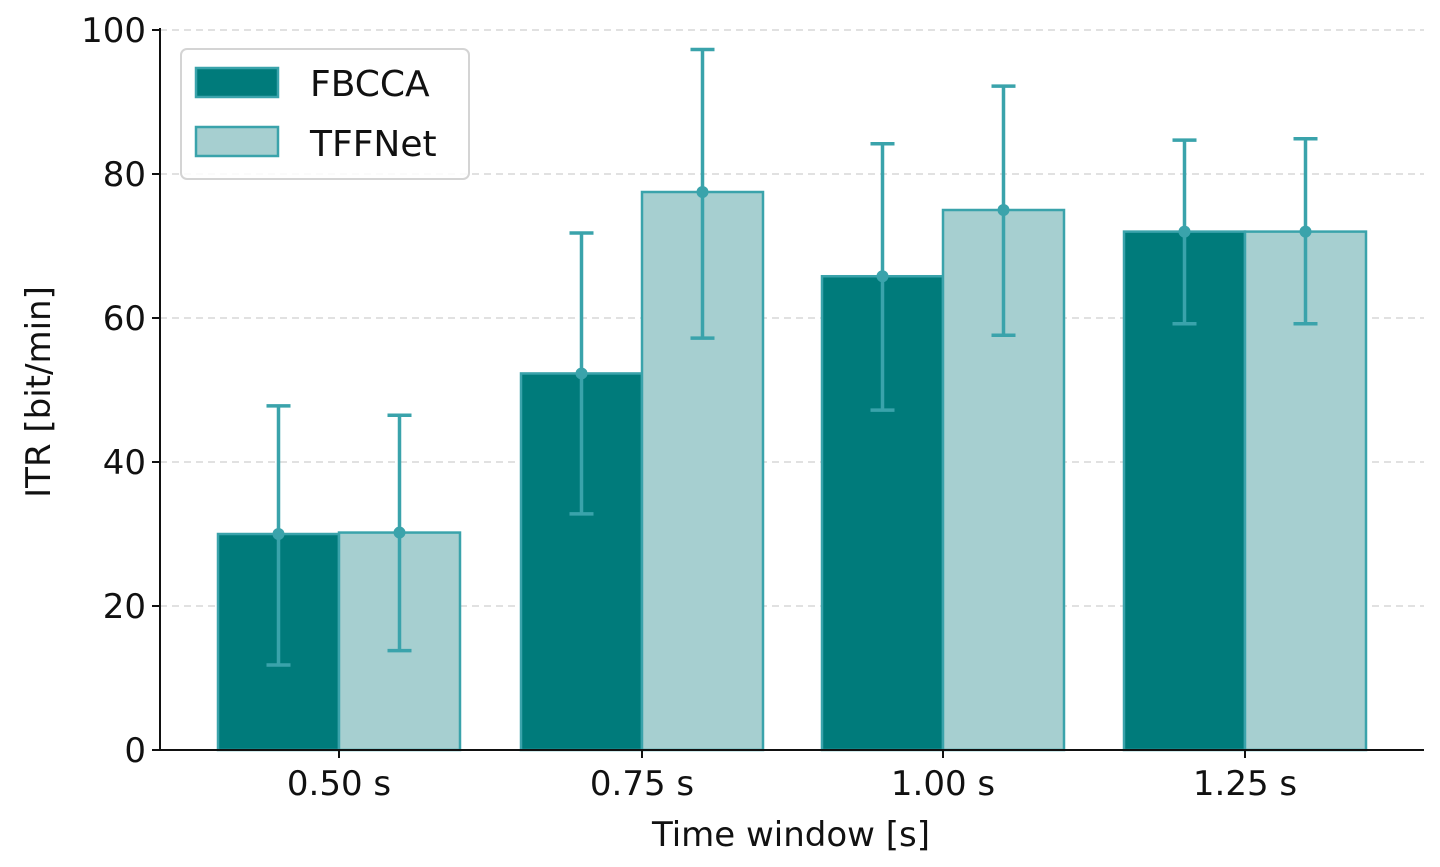  What do you see at coordinates (339, 784) in the screenshot?
I see `x-tick-label: 0.50 s` at bounding box center [339, 784].